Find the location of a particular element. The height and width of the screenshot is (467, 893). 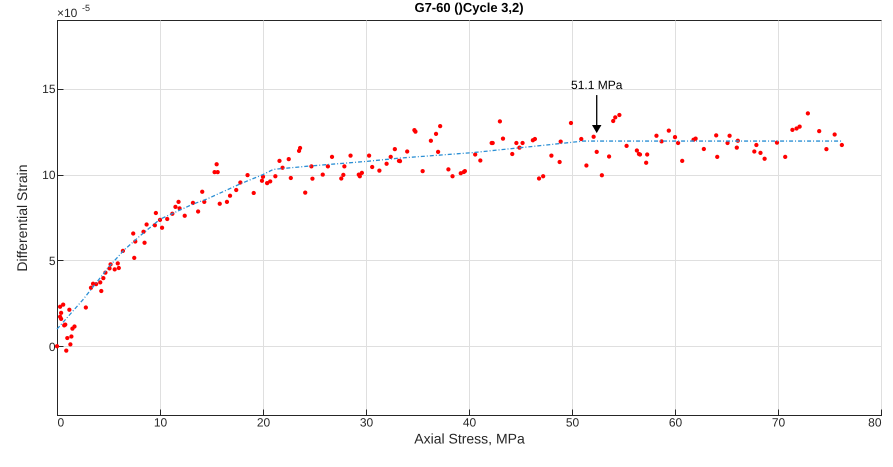

chart-title: G7-60 ()Cycle 3,2) is located at coordinates (469, 7).